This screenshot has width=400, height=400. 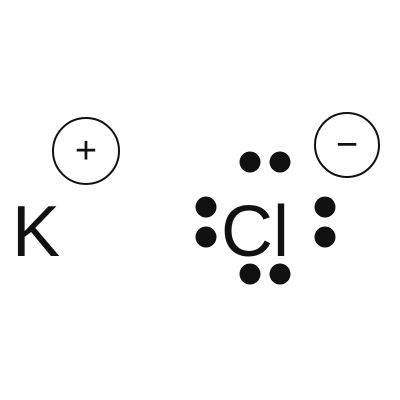 I want to click on potassium-ion: K +, so click(x=66, y=194).